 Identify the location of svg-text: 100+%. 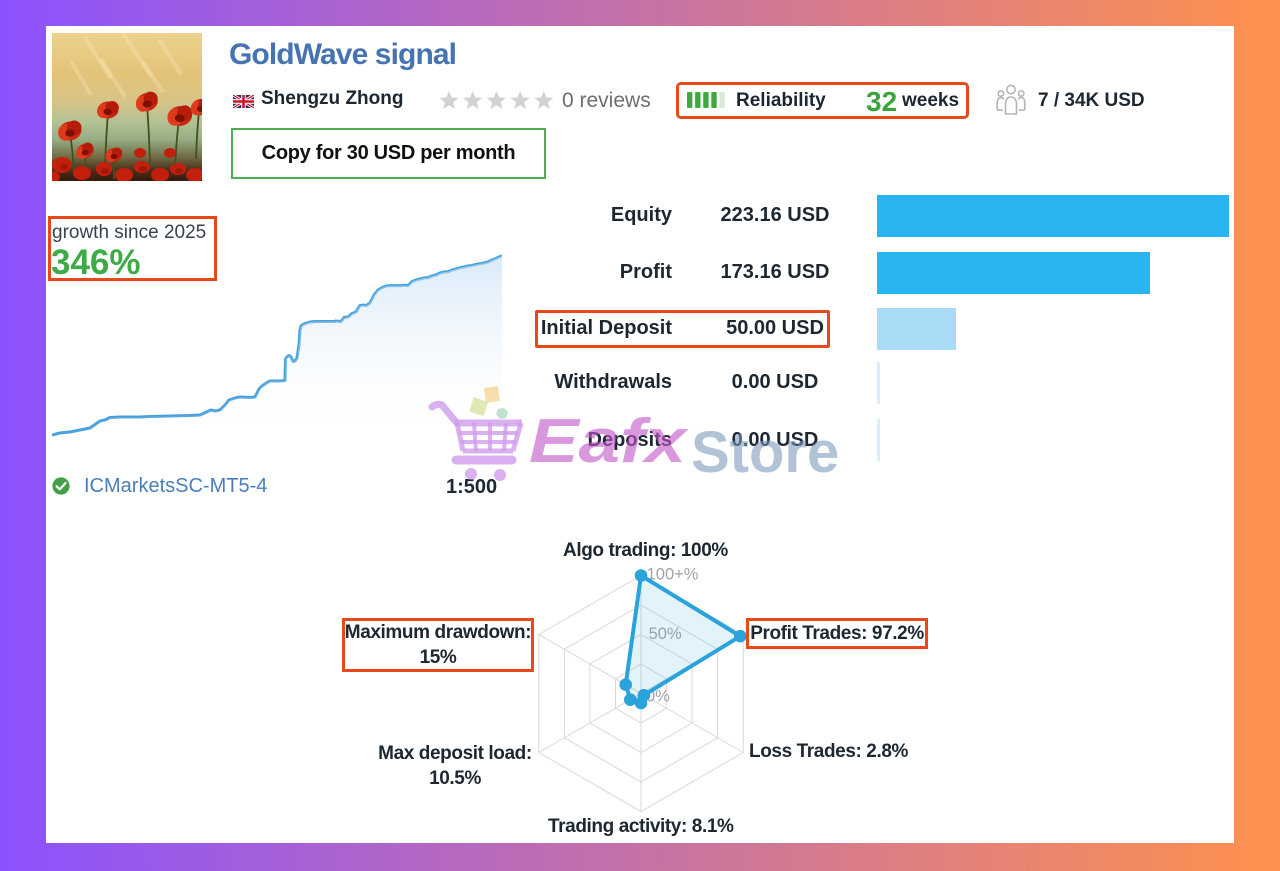
(673, 575).